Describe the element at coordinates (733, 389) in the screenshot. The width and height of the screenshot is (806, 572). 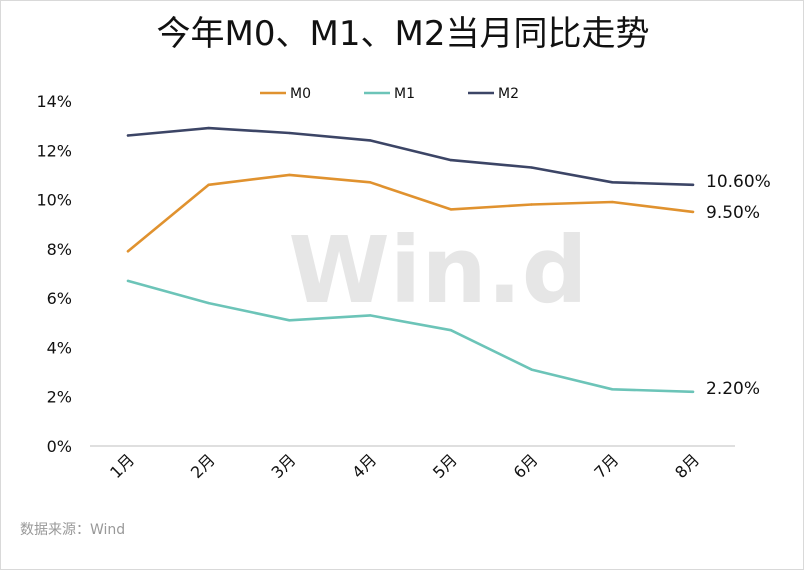
I see `series-end-label: 2.20%` at that location.